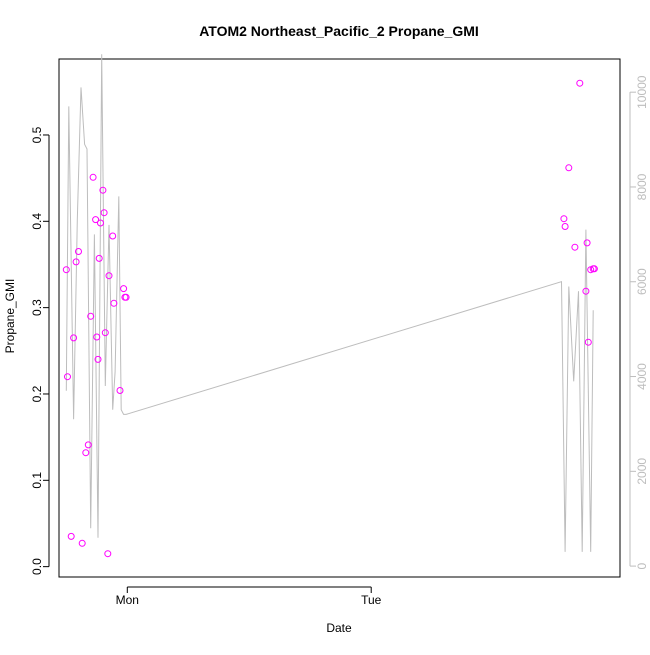  I want to click on y-tick-label: 0.2, so click(37, 393).